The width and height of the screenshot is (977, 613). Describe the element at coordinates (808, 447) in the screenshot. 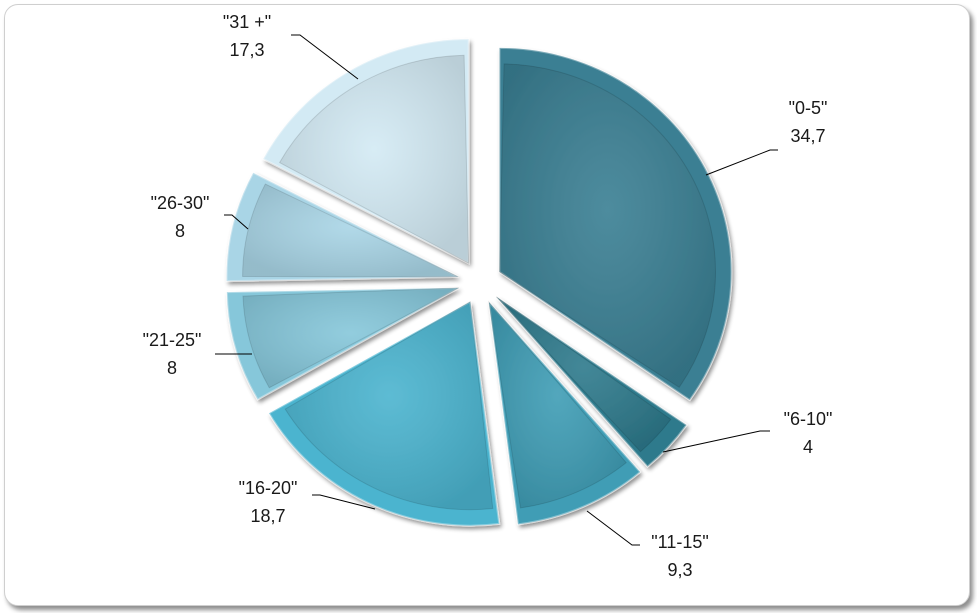

I see `slice-value-label: 4` at that location.